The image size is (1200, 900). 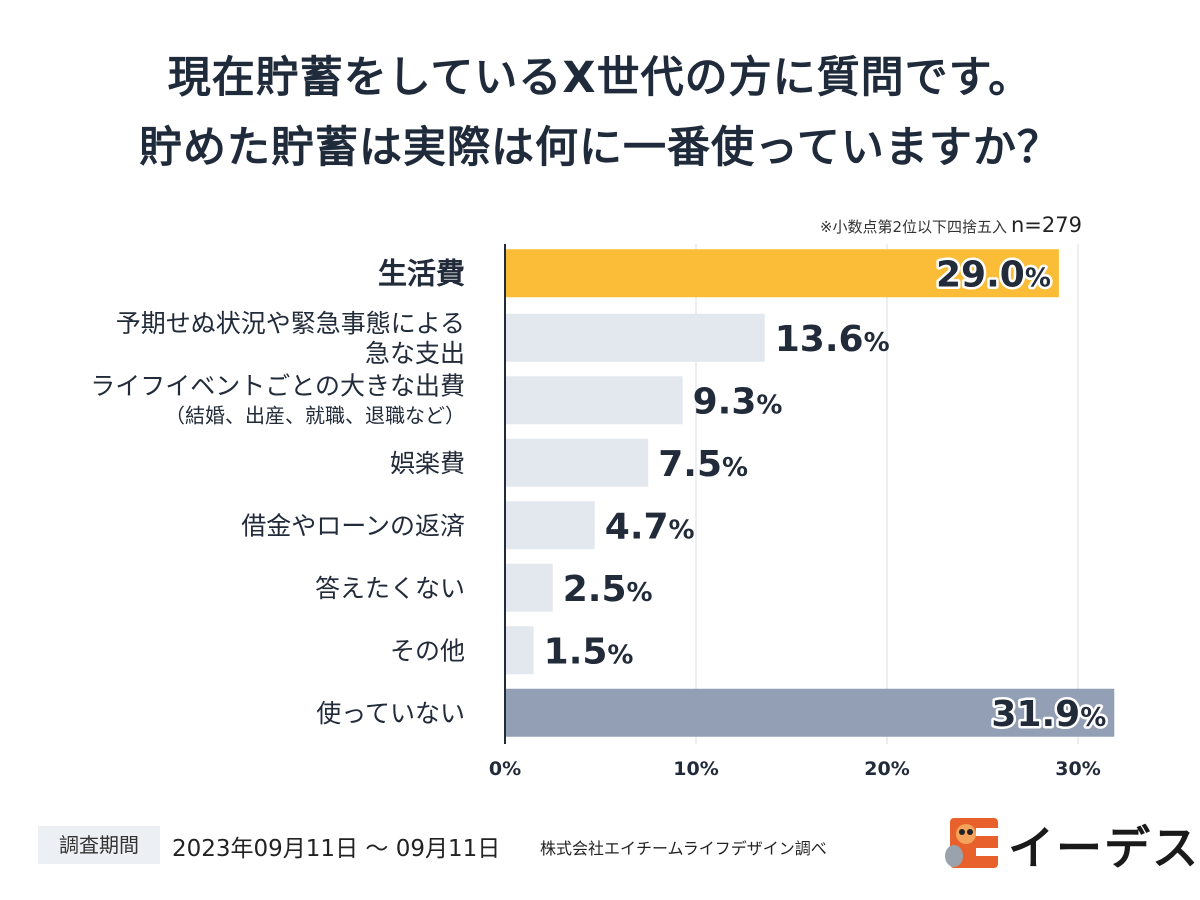 What do you see at coordinates (277, 385) in the screenshot?
I see `category-label: ライフイベントごとの大きな出費` at bounding box center [277, 385].